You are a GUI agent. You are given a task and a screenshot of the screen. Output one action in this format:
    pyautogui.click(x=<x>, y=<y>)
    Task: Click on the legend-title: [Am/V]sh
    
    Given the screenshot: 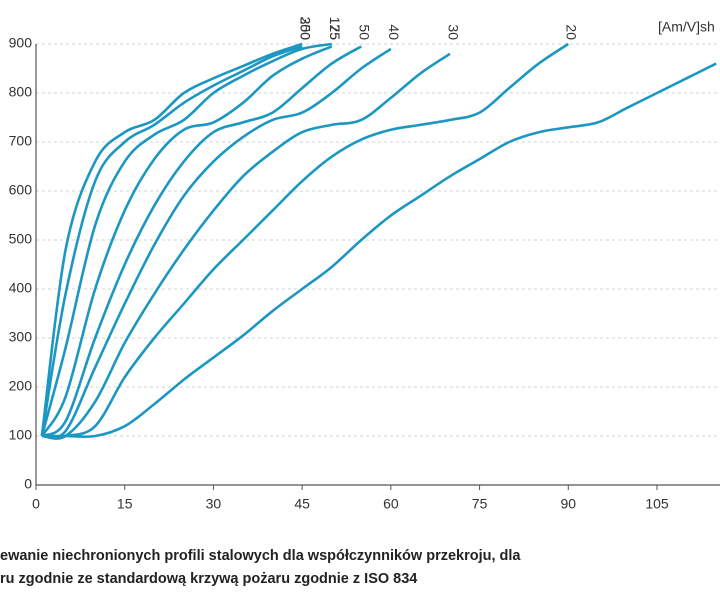 What is the action you would take?
    pyautogui.click(x=686, y=27)
    